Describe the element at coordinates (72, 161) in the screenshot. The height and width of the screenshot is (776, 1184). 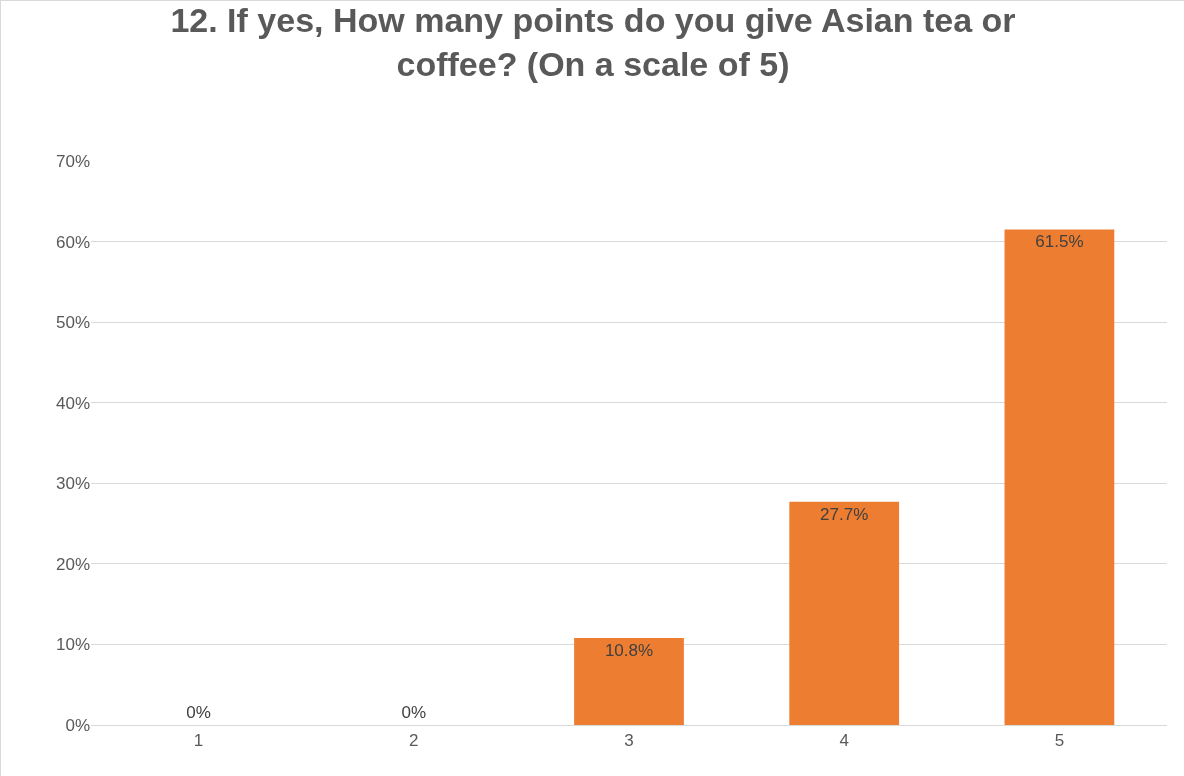
I see `y-tick-label: 70%` at that location.